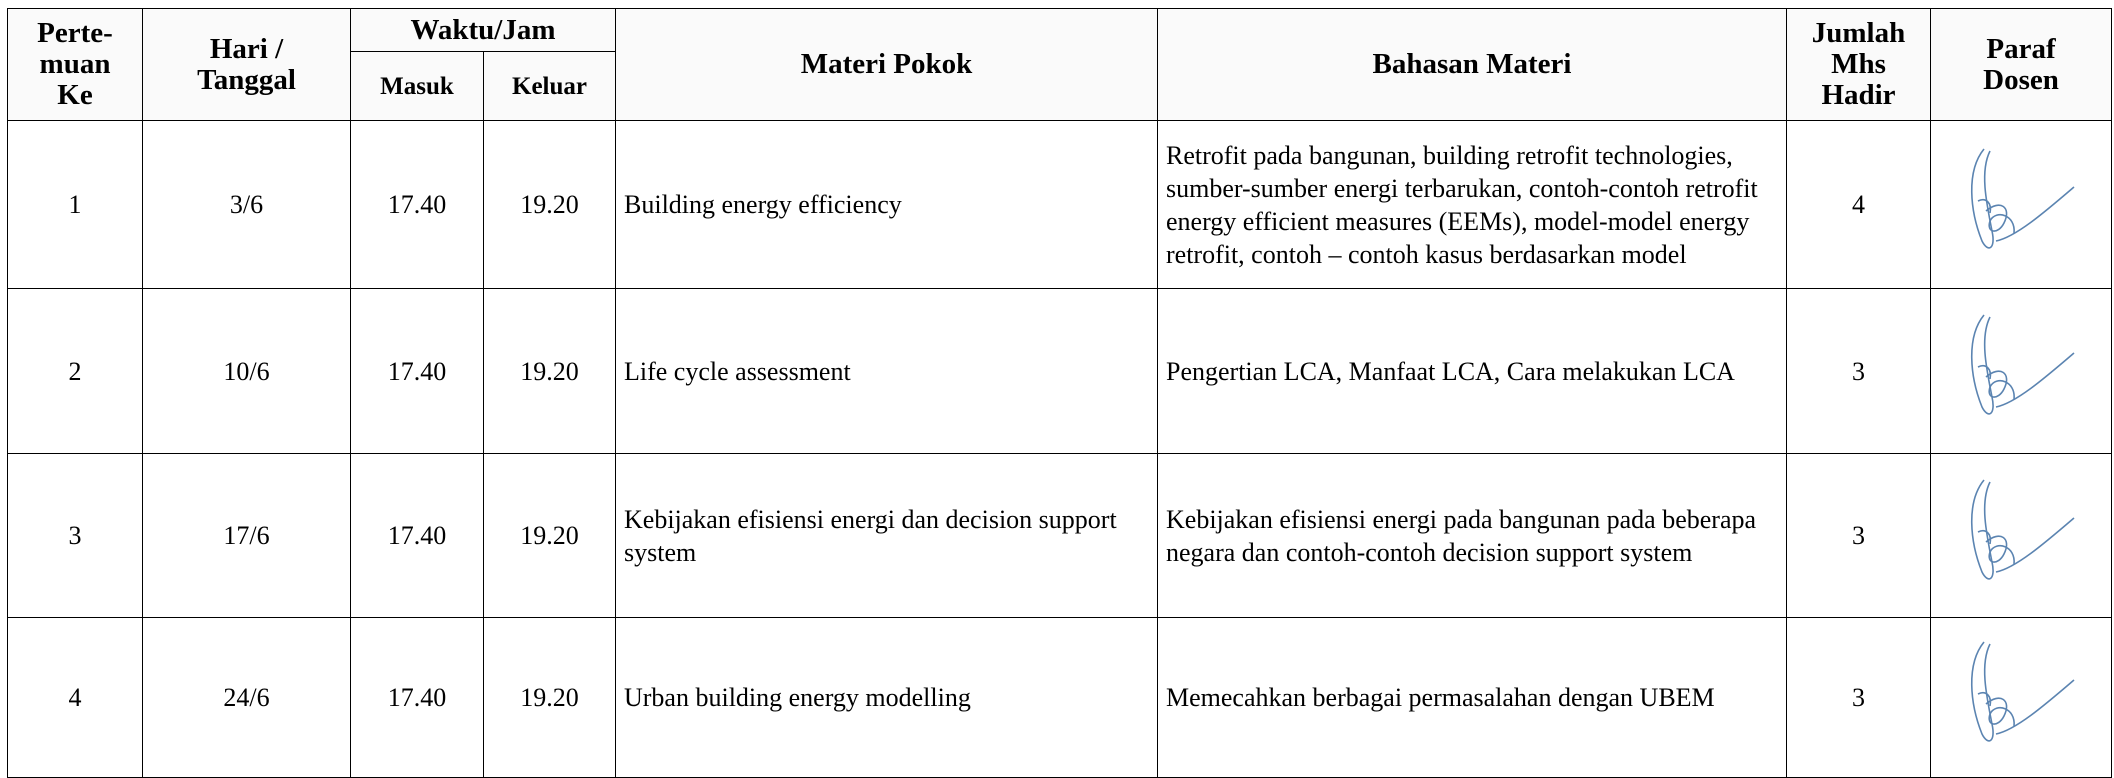 This screenshot has height=778, width=2114. Describe the element at coordinates (246, 204) in the screenshot. I see `table-cell: 3/6` at that location.